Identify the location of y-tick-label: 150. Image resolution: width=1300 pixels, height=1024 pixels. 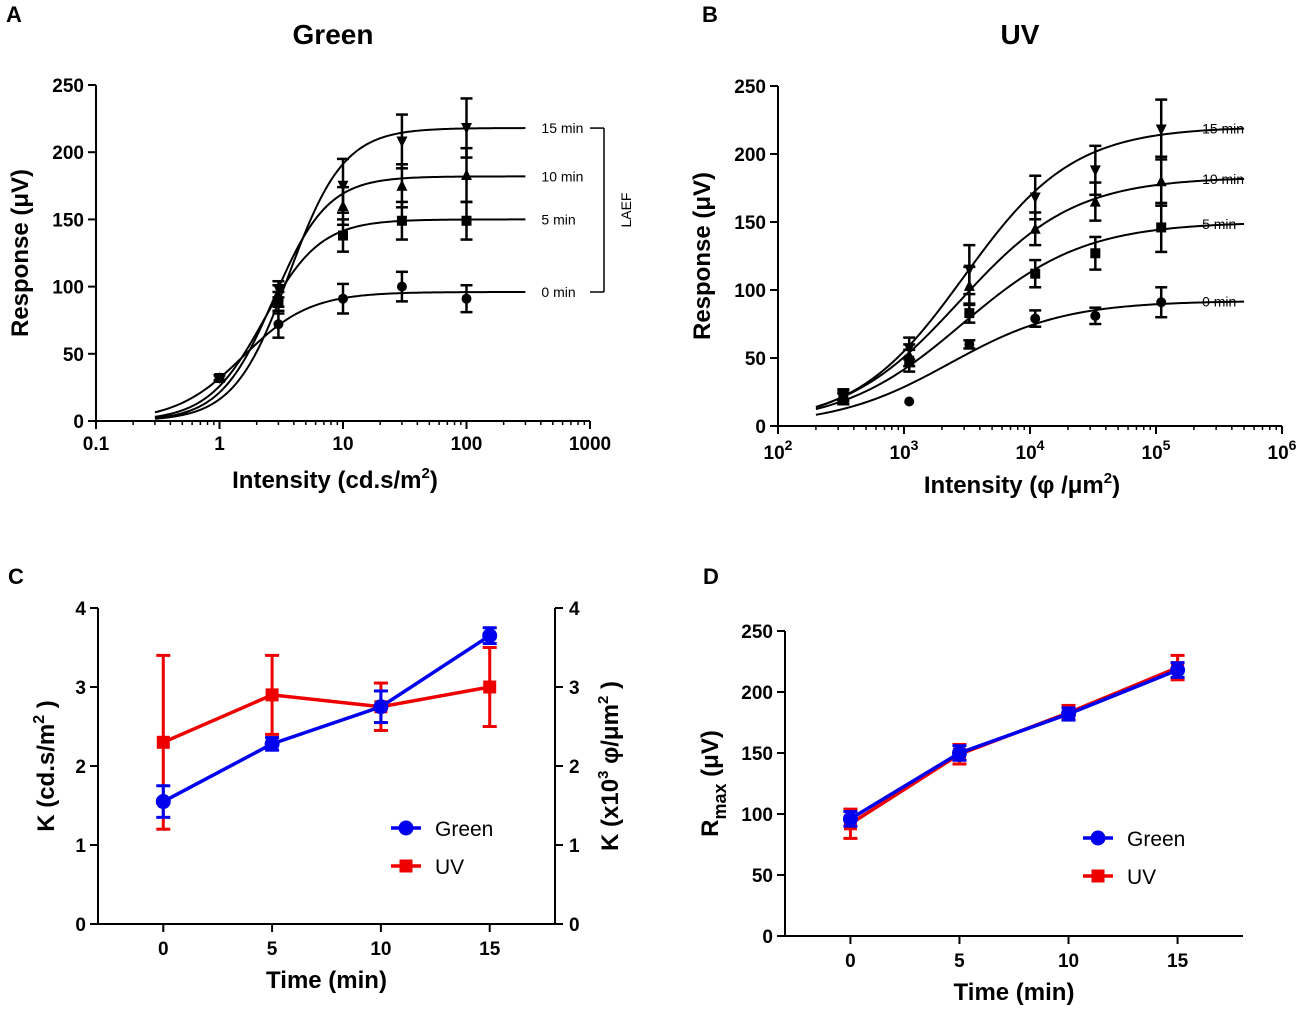
(750, 223).